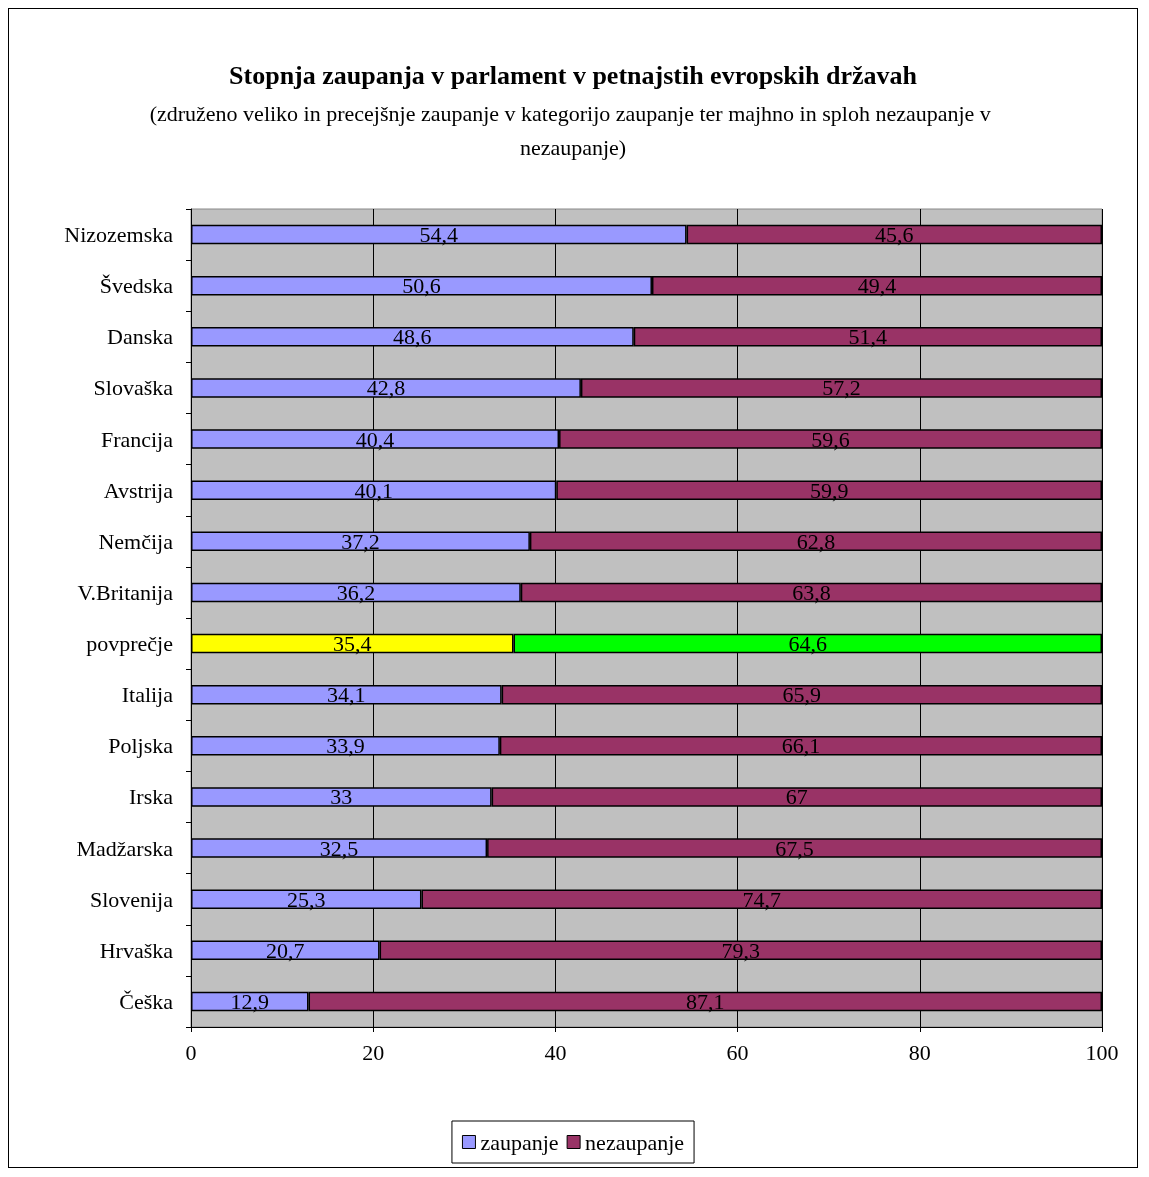  What do you see at coordinates (129, 644) in the screenshot?
I see `y-tick-label: povprečje` at bounding box center [129, 644].